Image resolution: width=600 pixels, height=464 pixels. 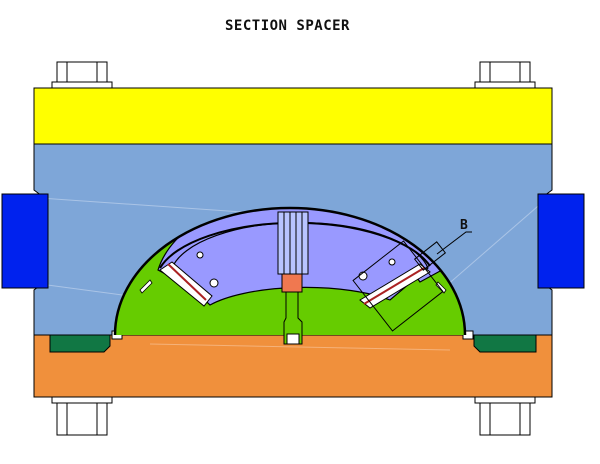 What do you see at coordinates (293, 116) in the screenshot?
I see `top-plate` at bounding box center [293, 116].